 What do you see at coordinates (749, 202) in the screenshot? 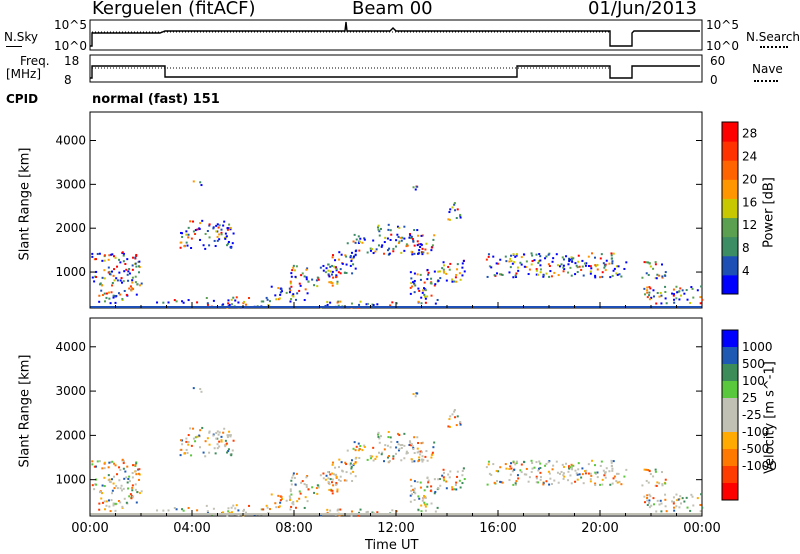
I see `power-colorbar-tick: 16` at bounding box center [749, 202].